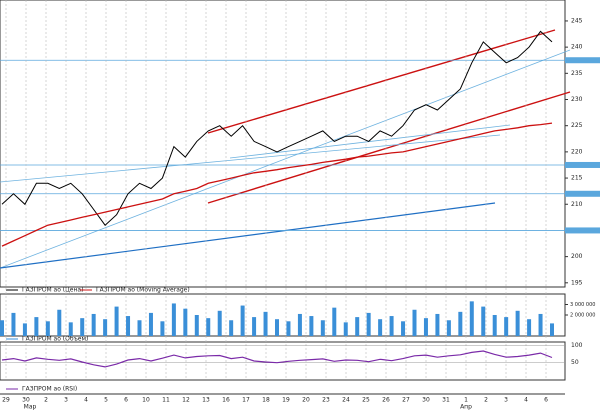 The width and height of the screenshot is (600, 410). I want to click on x-tick-label: 29, so click(6, 400).